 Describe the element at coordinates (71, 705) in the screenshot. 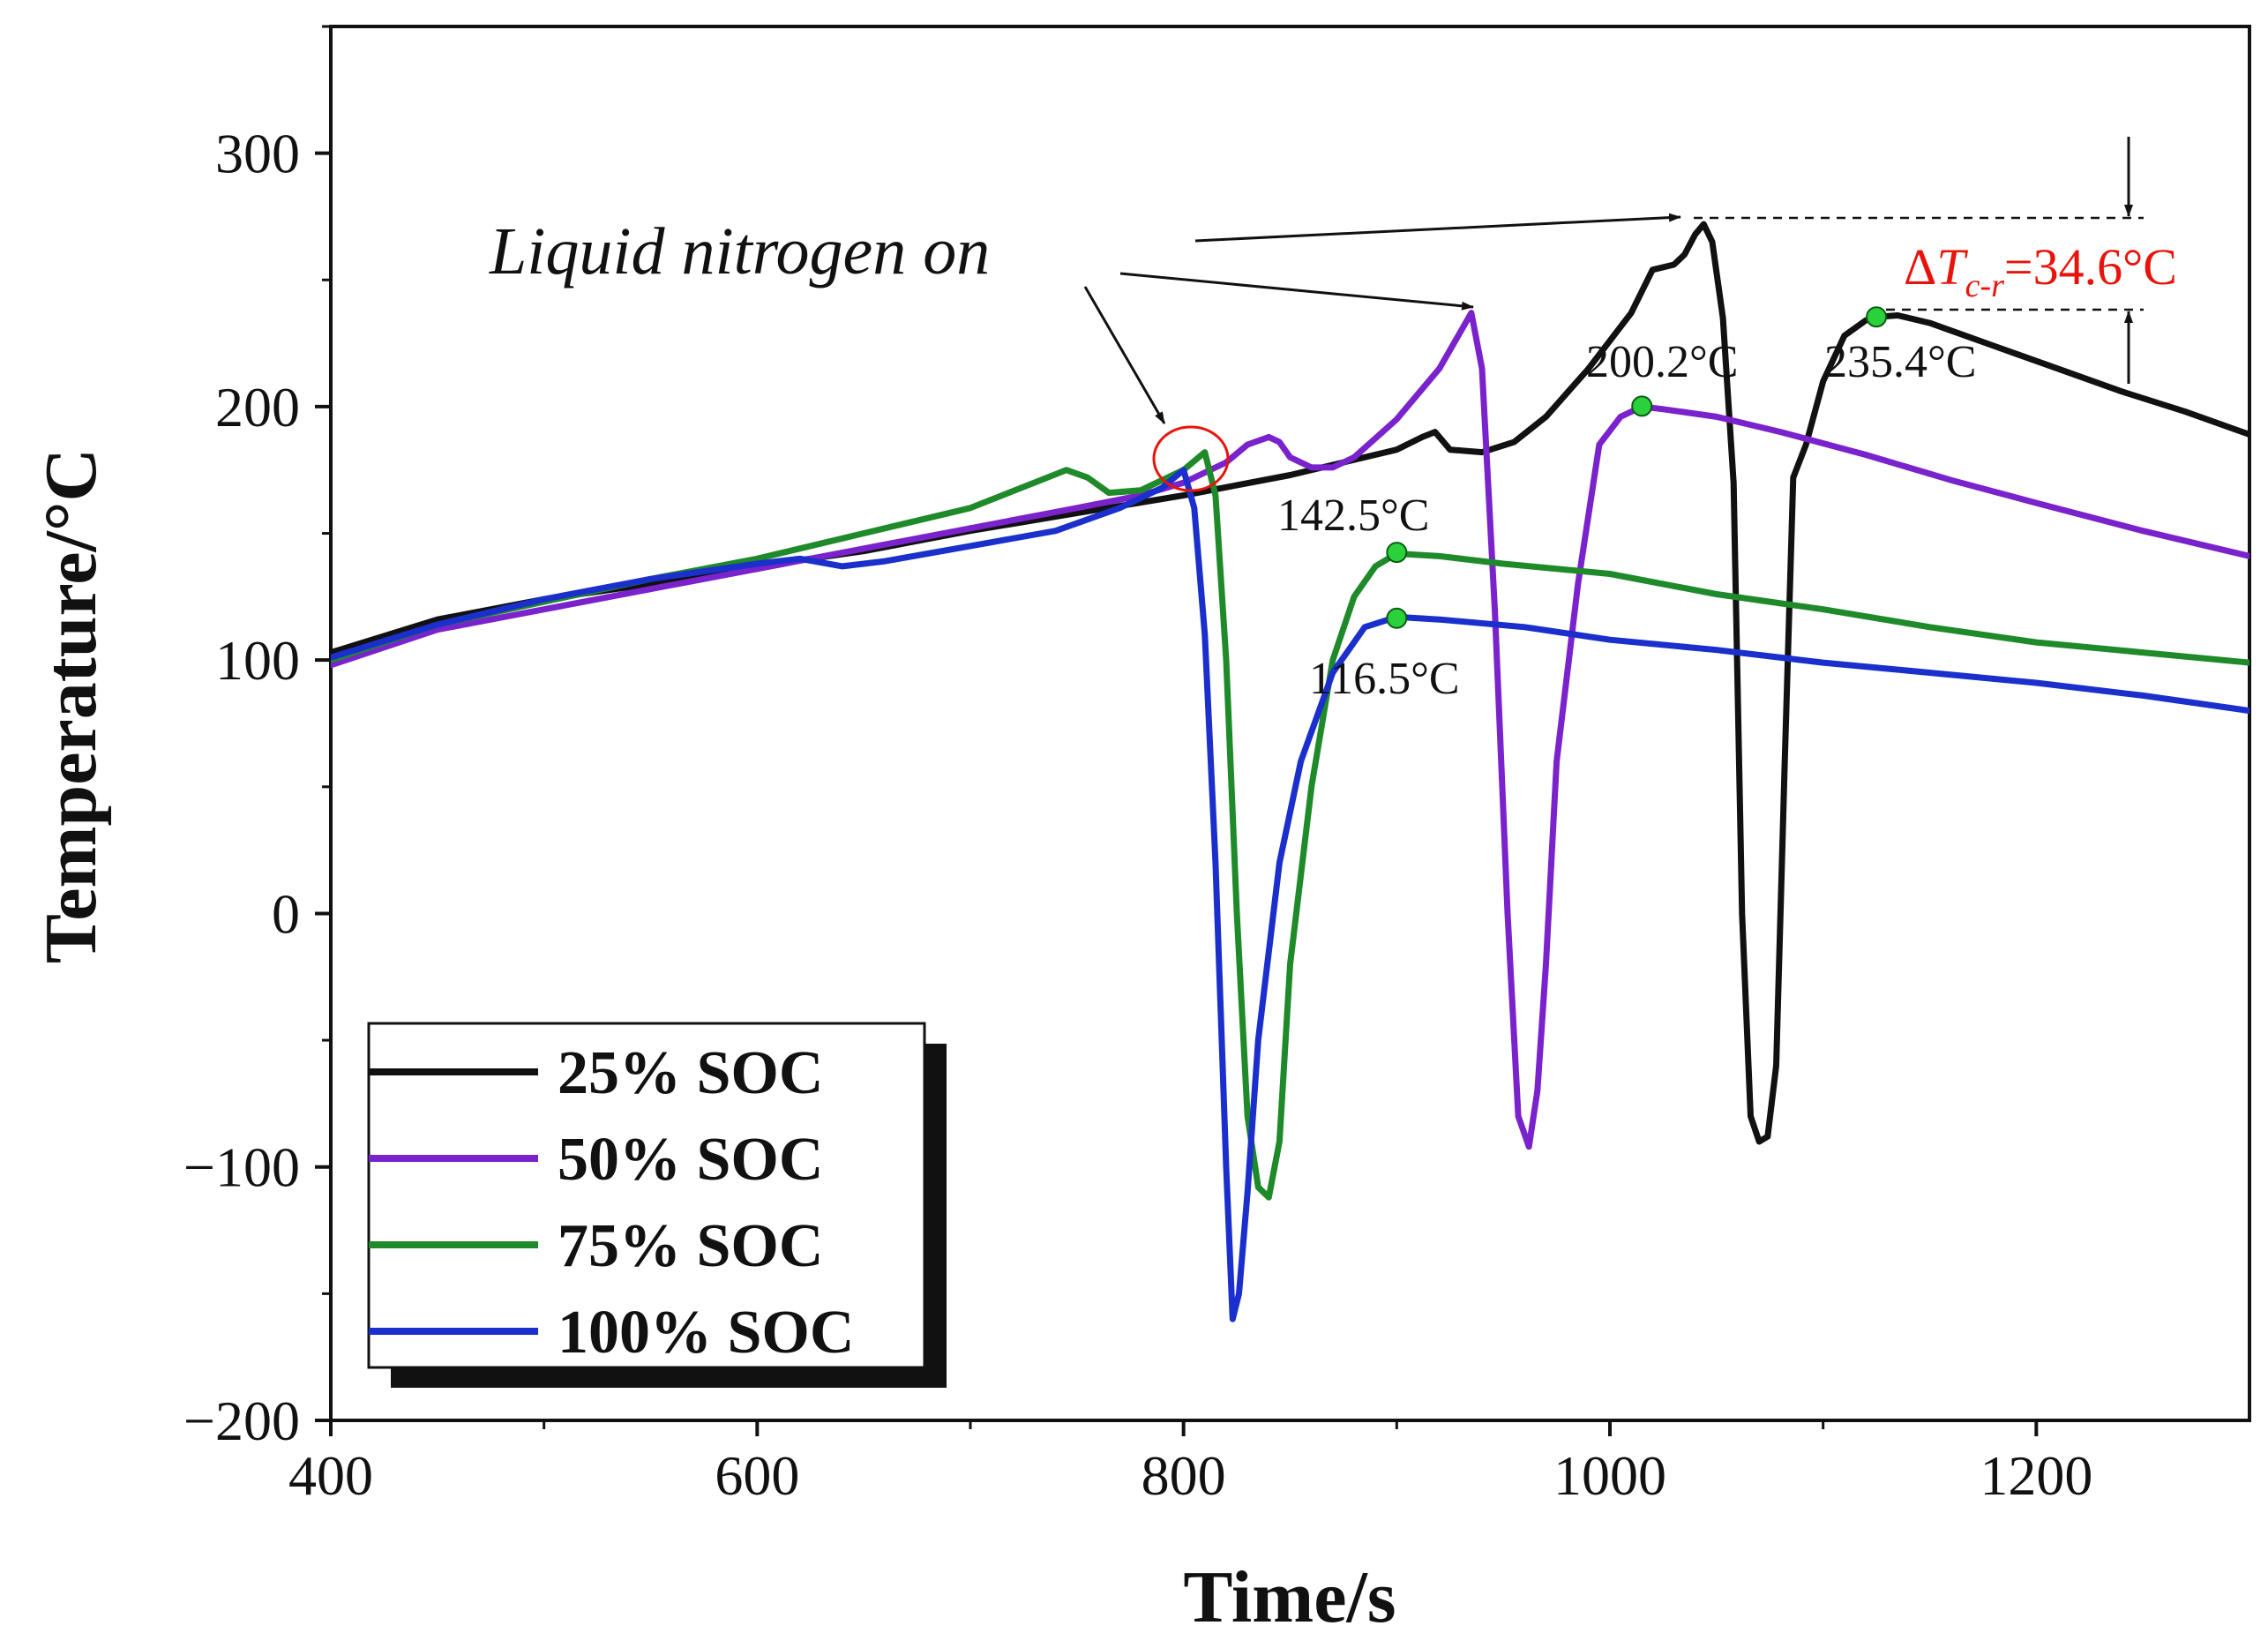

I see `y-axis-title: Temperature/°C` at that location.